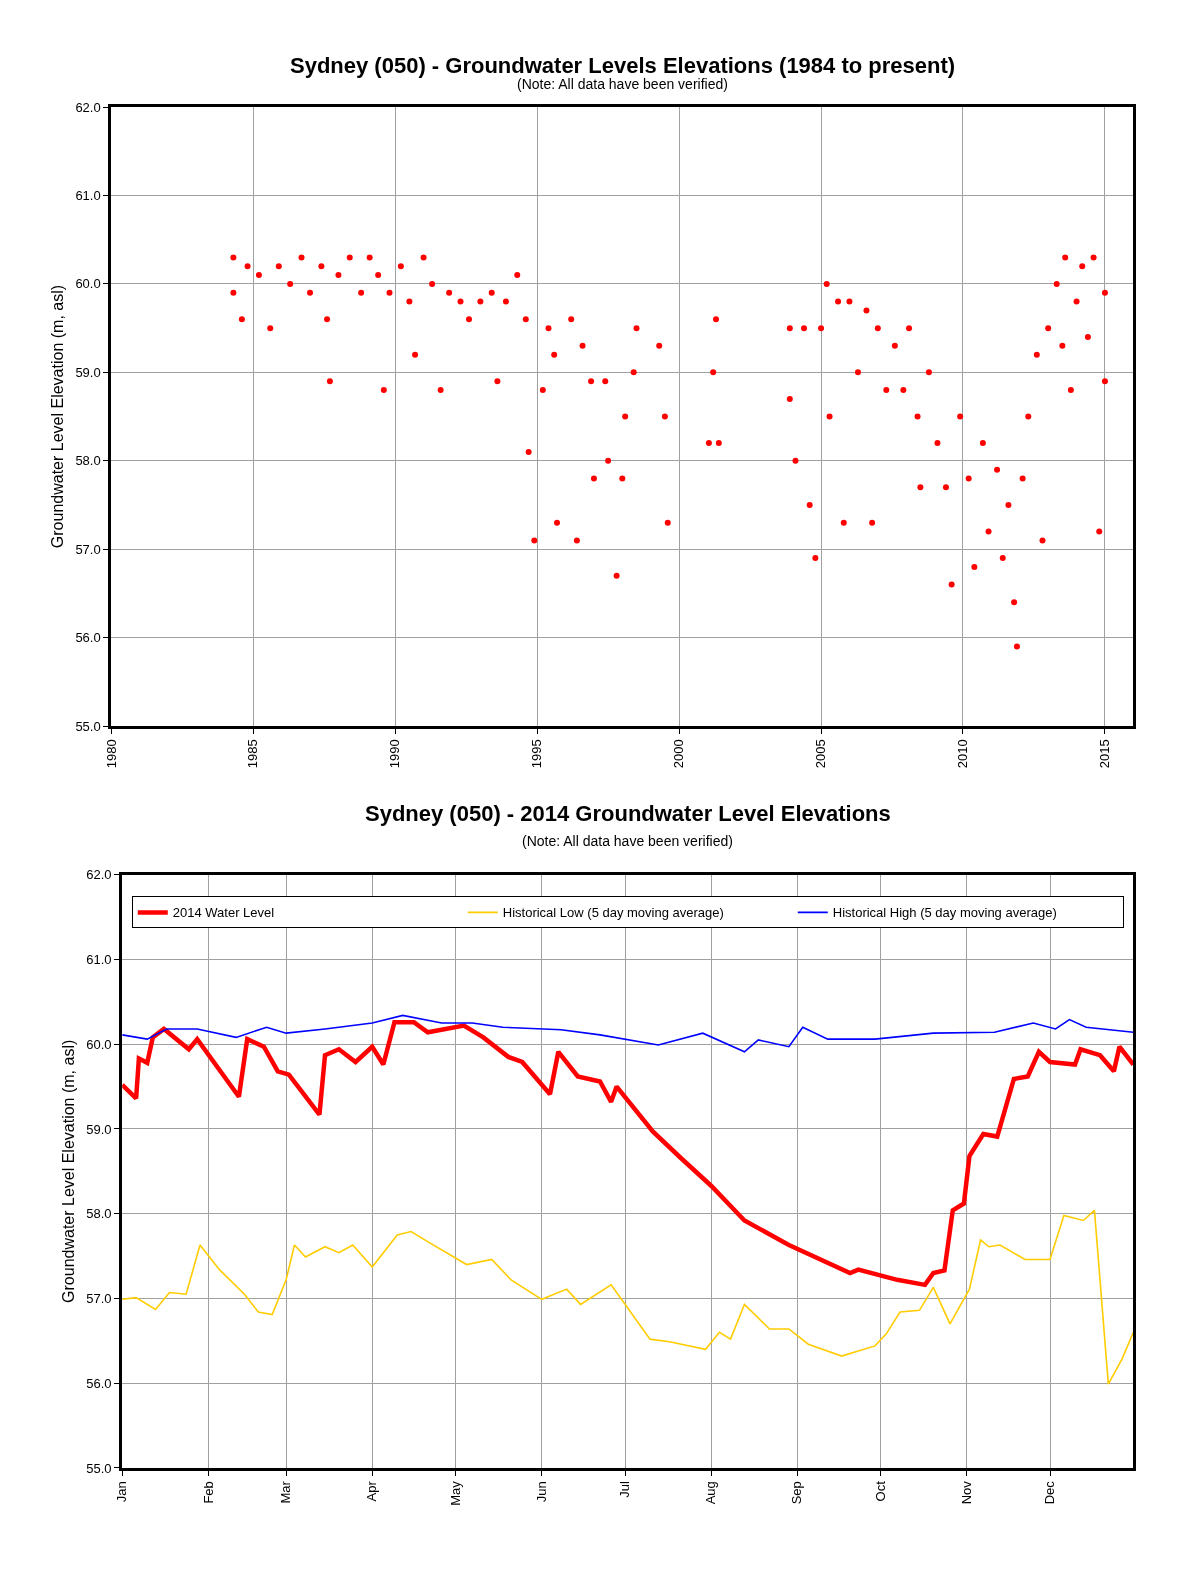 The image size is (1182, 1577). Describe the element at coordinates (537, 754) in the screenshot. I see `x-tick-label: 1995` at that location.